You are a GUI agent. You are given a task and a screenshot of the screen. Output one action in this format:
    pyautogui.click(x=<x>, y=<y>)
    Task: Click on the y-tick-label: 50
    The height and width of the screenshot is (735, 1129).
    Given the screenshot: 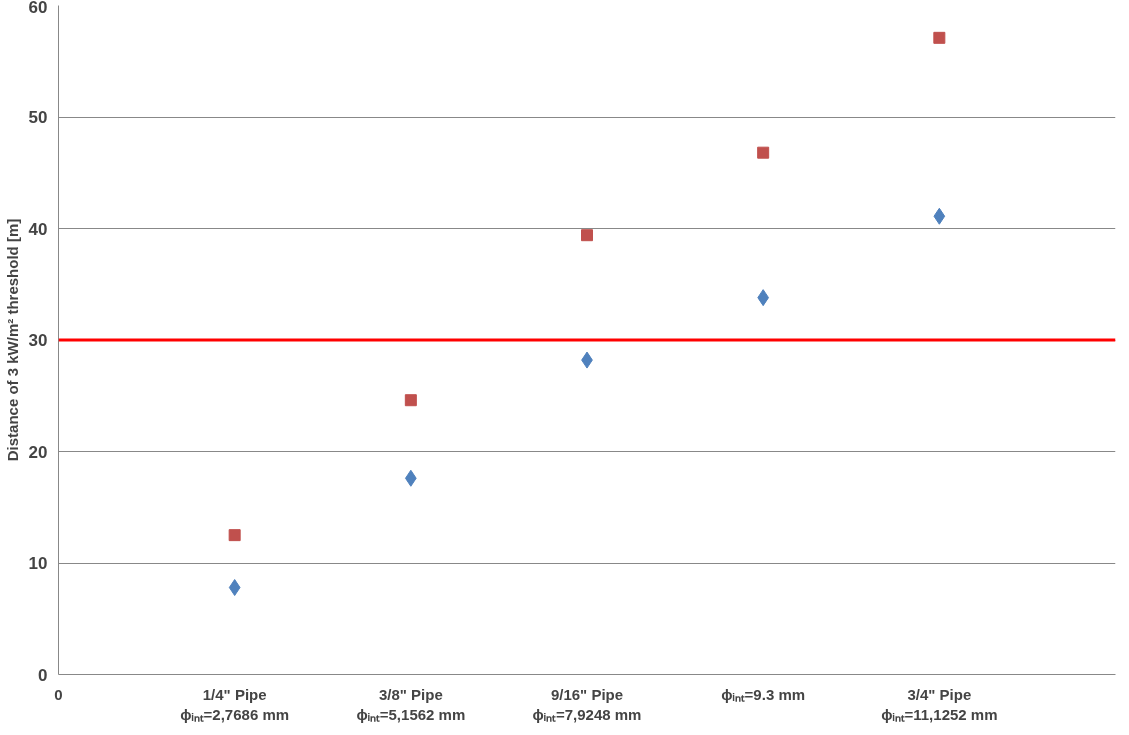 What is the action you would take?
    pyautogui.click(x=38, y=117)
    